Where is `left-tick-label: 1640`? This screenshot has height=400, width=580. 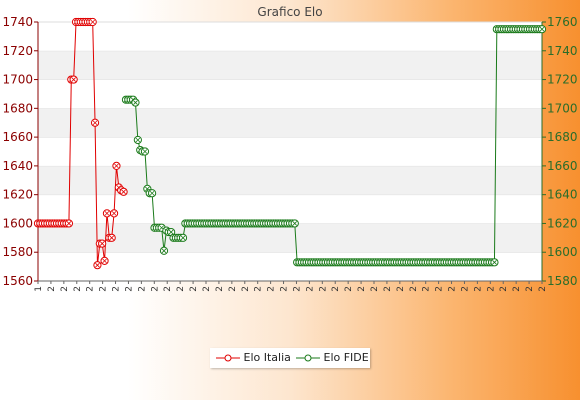 left-tick-label: 1640 is located at coordinates (17, 166).